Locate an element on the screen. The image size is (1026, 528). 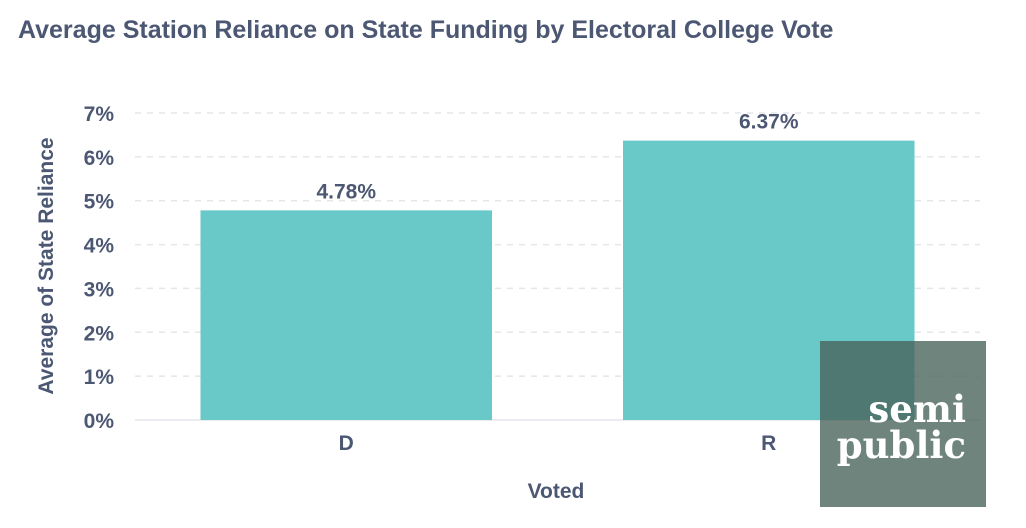
y-tick-label: 7% is located at coordinates (99, 114).